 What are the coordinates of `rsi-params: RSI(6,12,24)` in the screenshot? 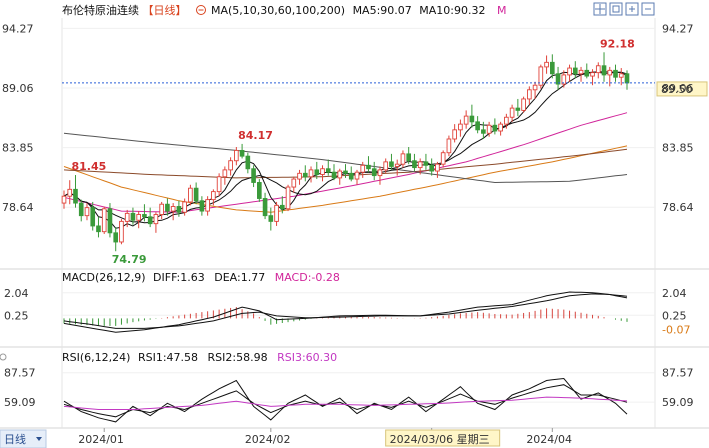 It's located at (96, 357).